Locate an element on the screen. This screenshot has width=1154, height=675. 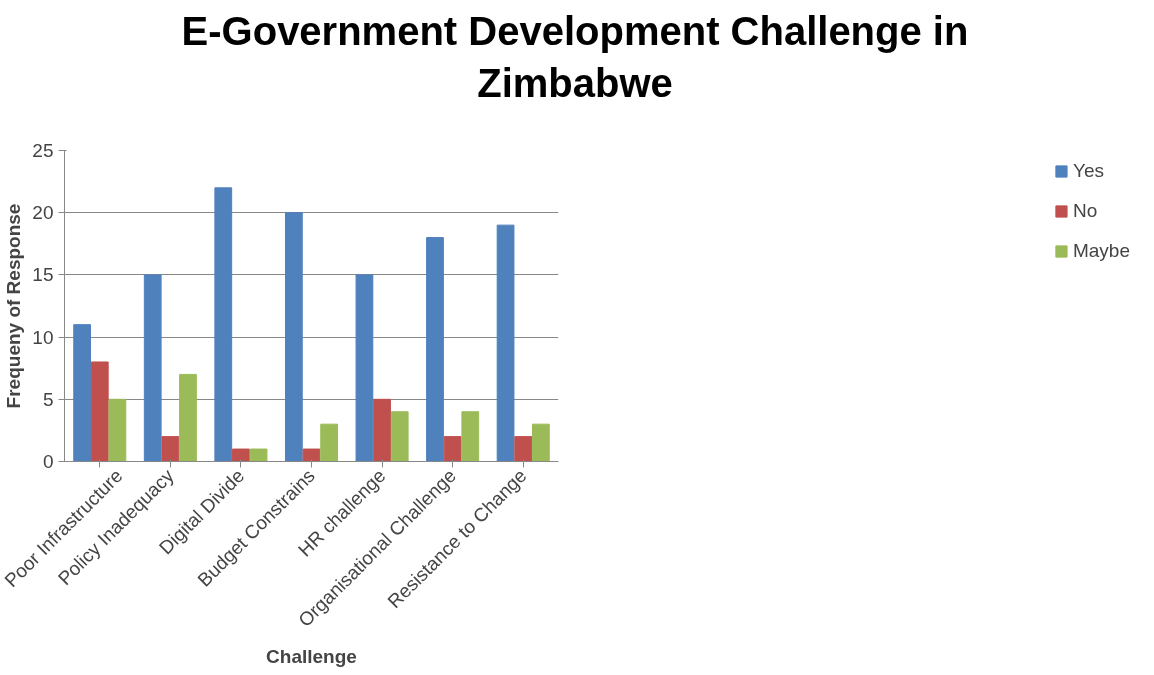
y-tick-label: 25 is located at coordinates (43, 150).